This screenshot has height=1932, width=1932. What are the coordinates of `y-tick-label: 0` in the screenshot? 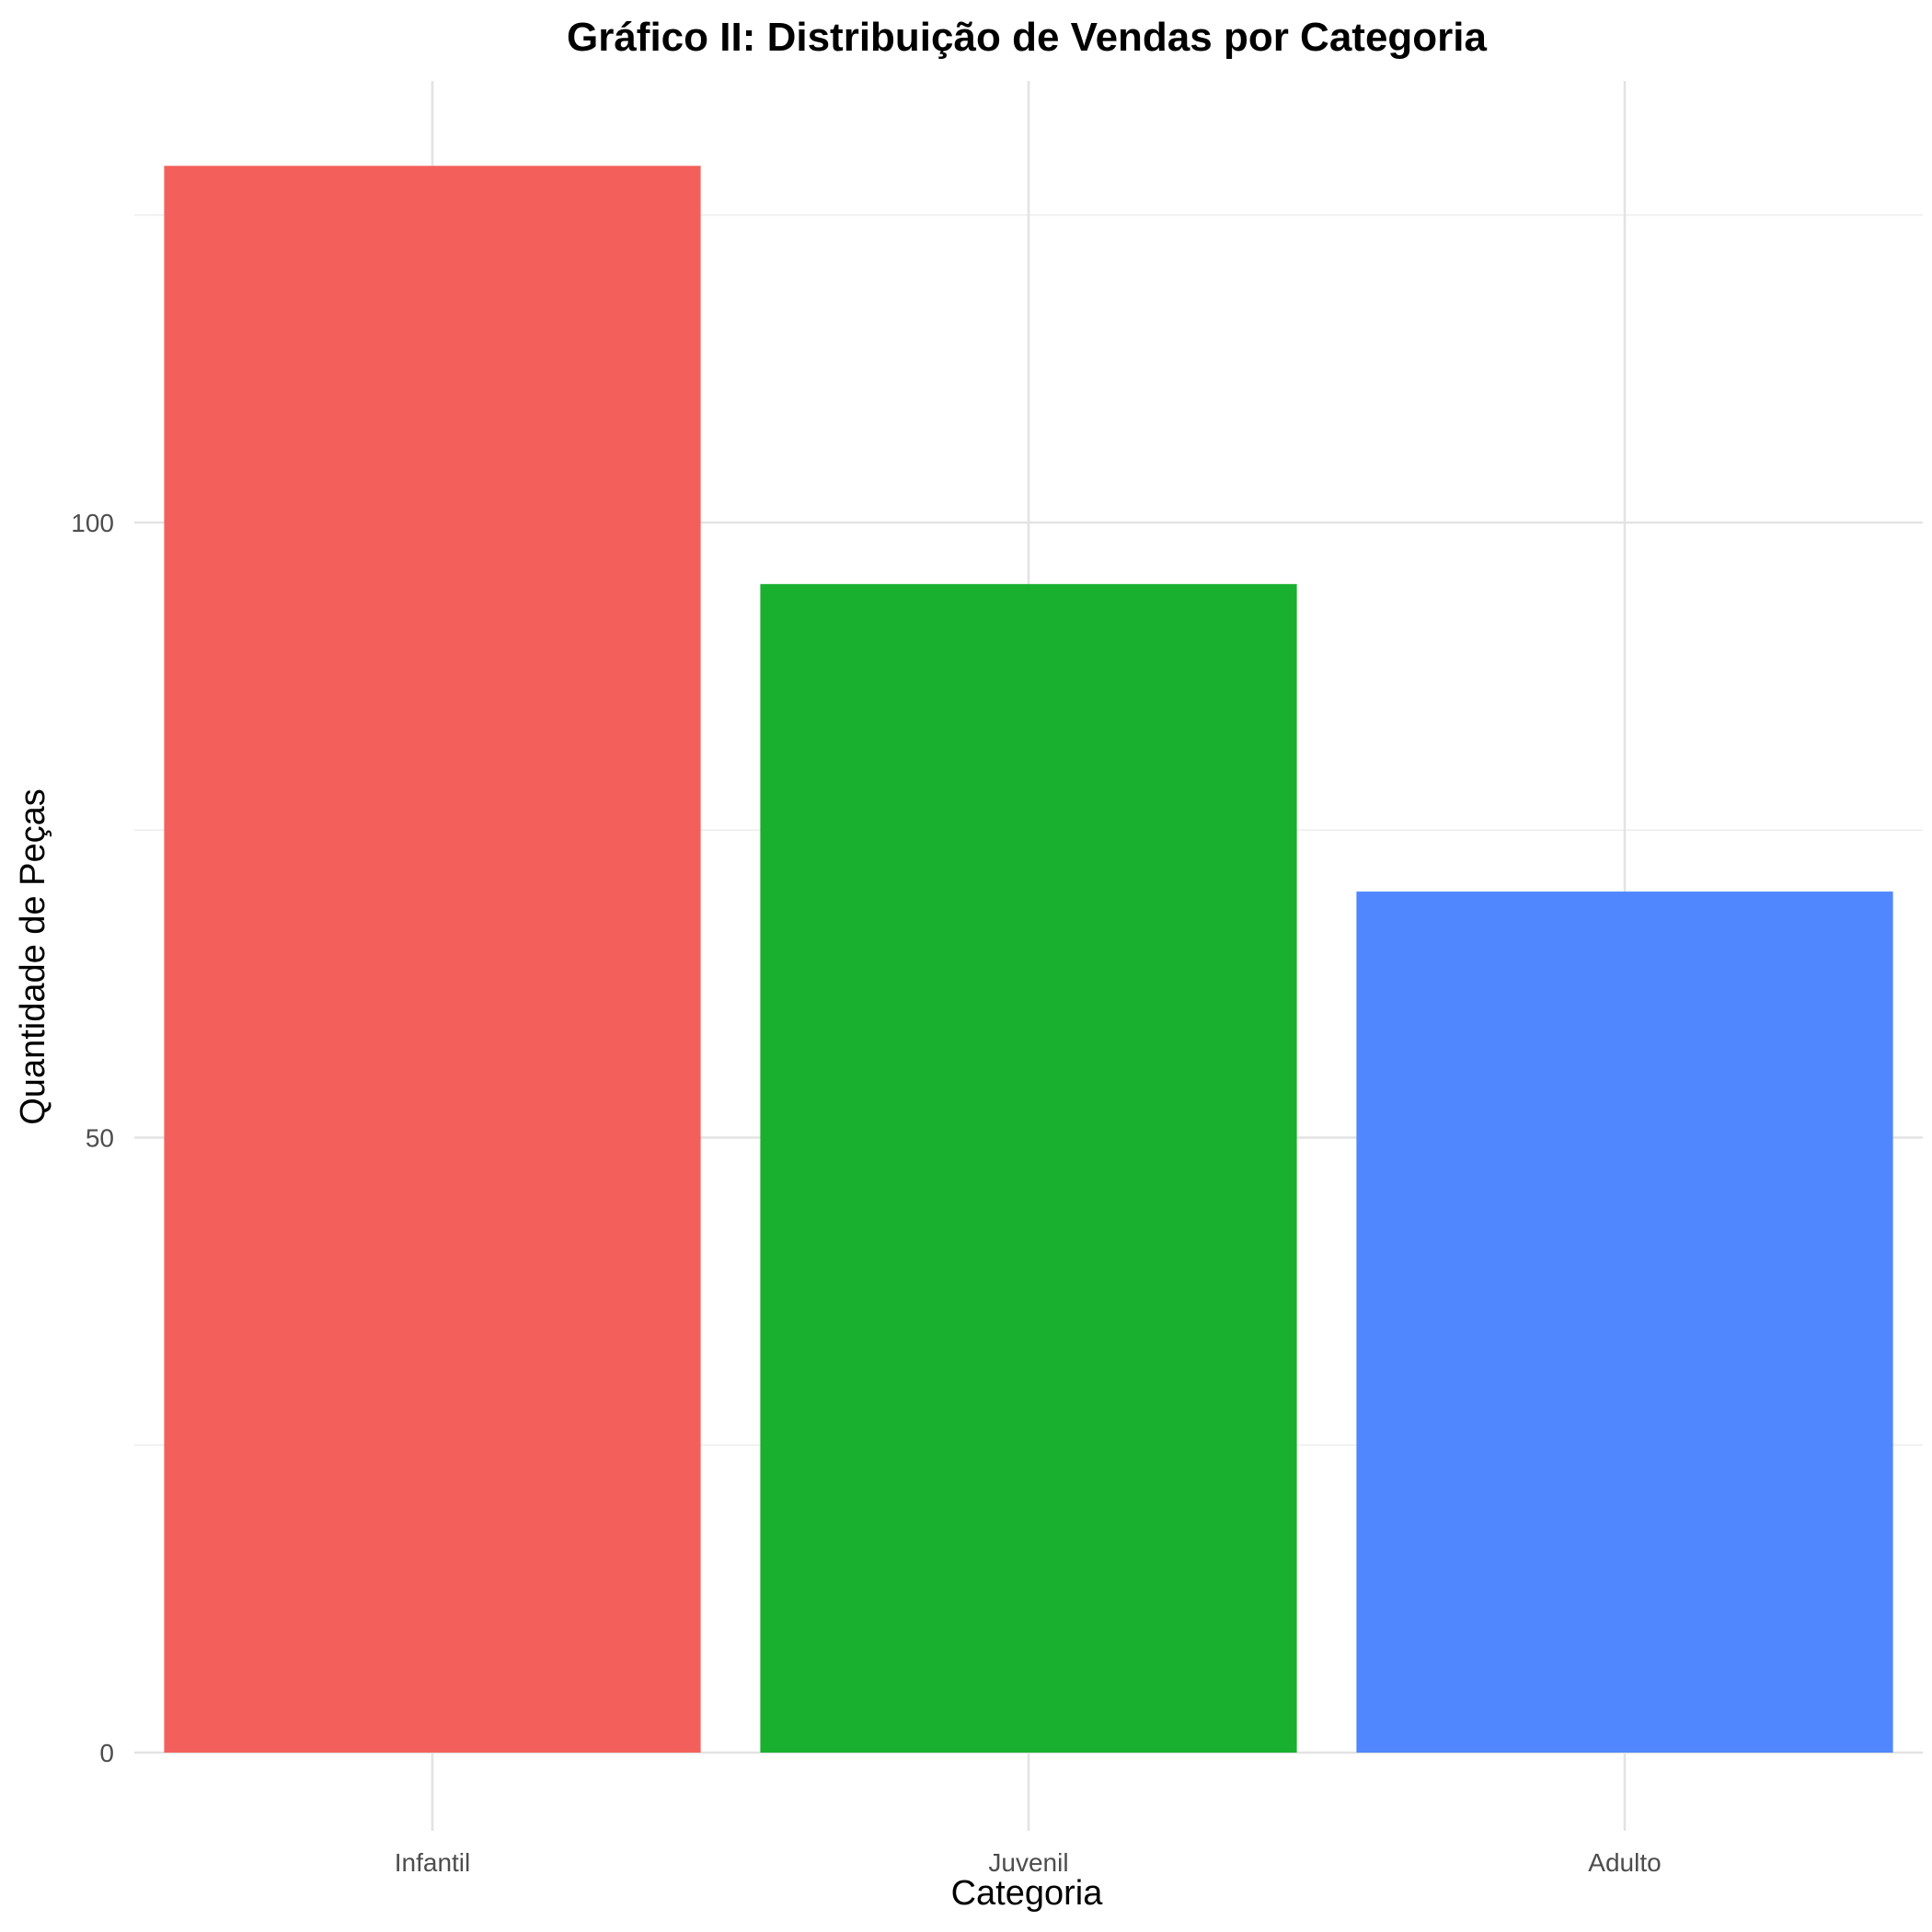 It's located at (106, 1753).